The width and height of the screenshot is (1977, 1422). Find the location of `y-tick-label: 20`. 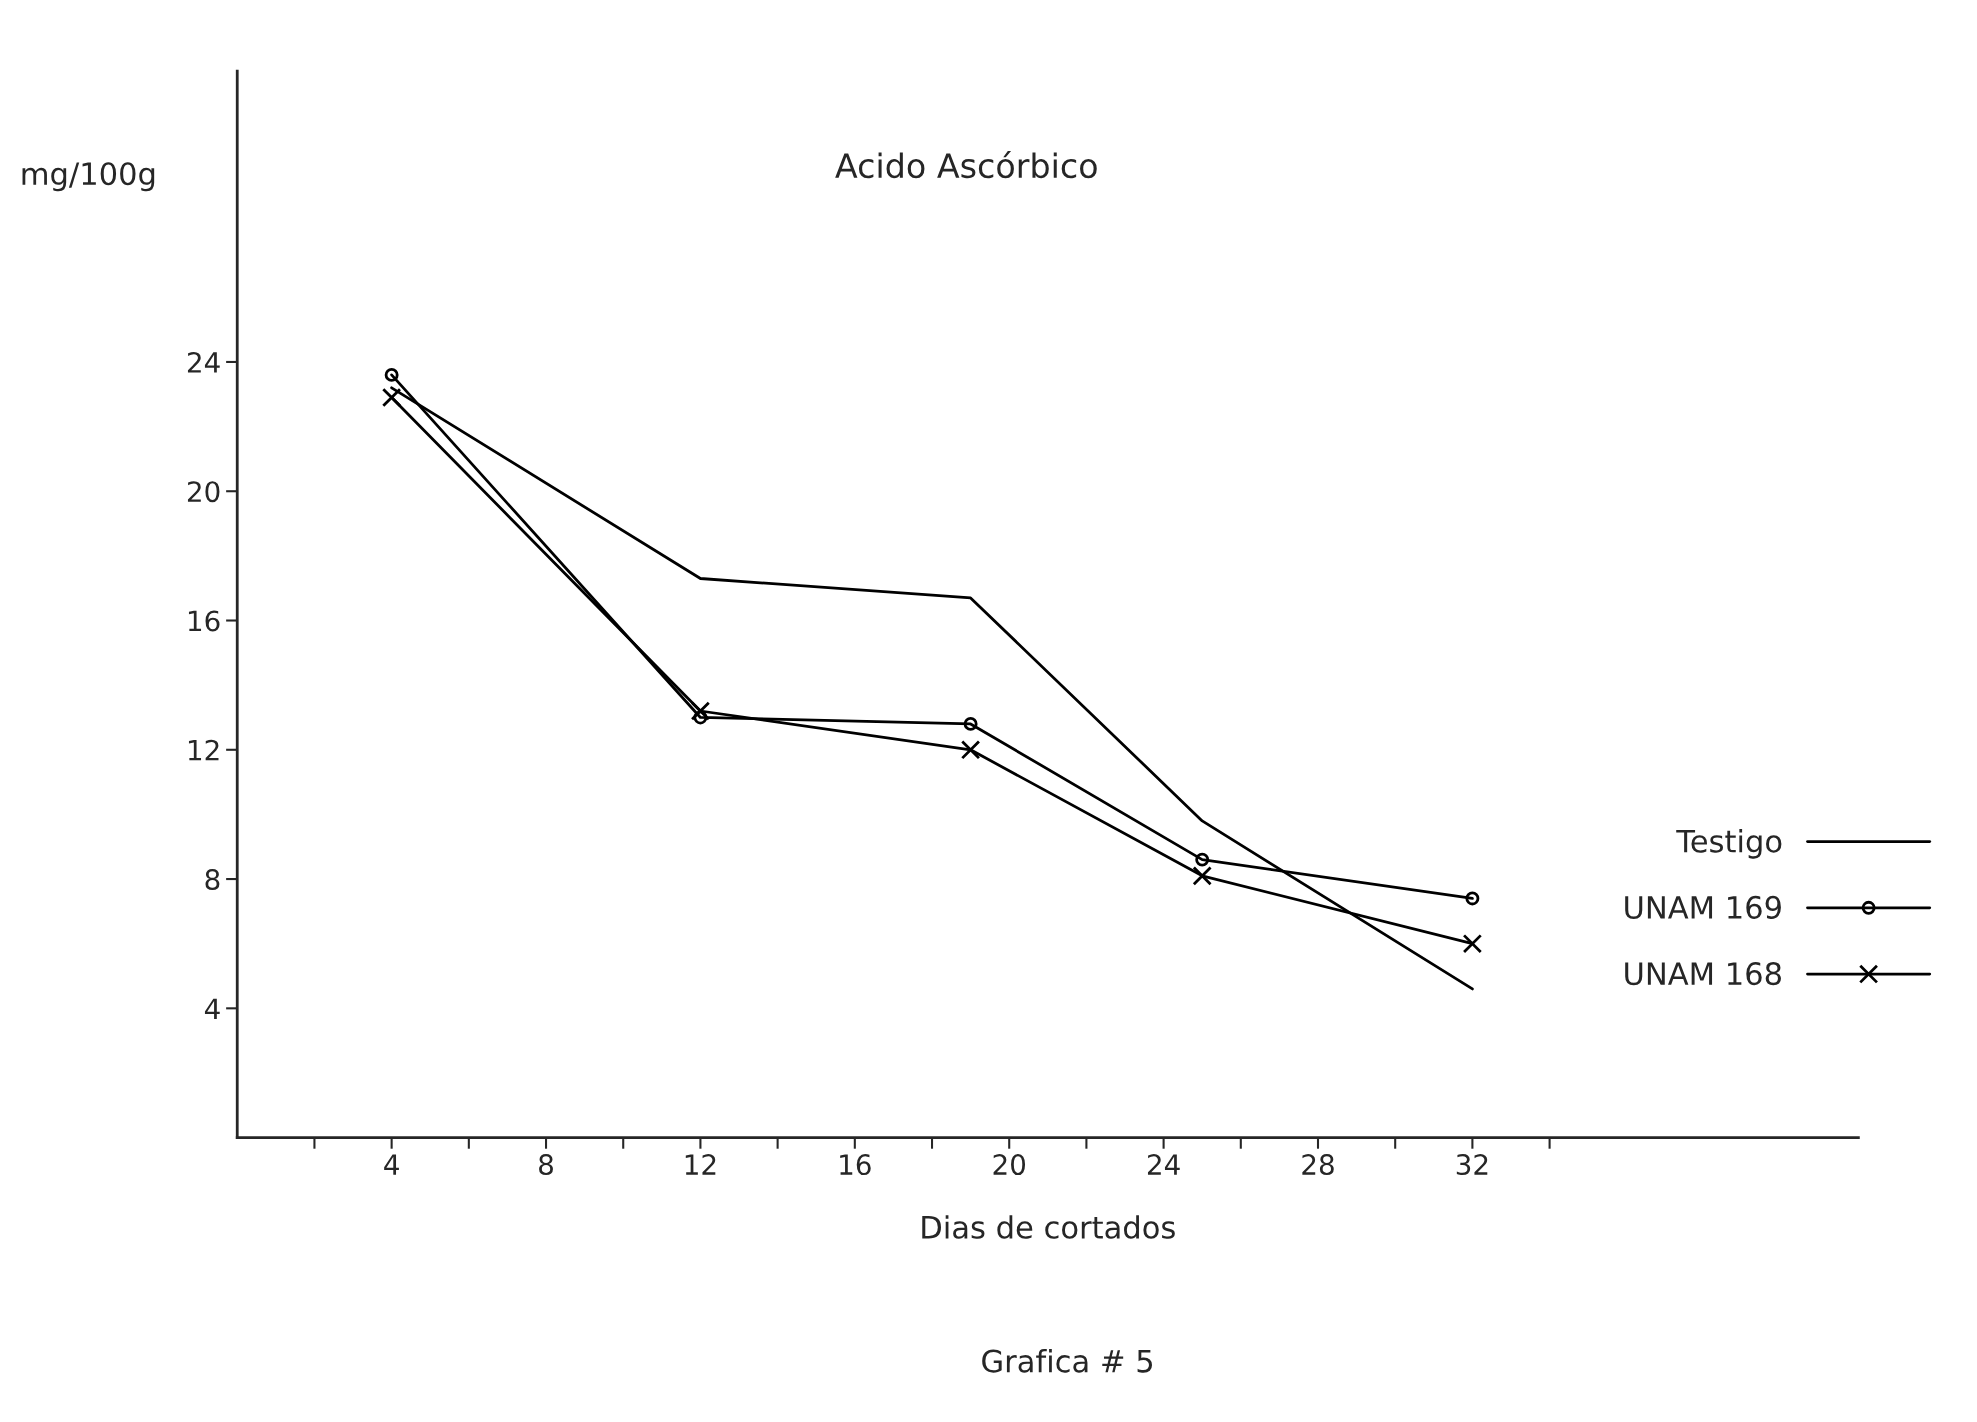

y-tick-label: 20 is located at coordinates (203, 492).